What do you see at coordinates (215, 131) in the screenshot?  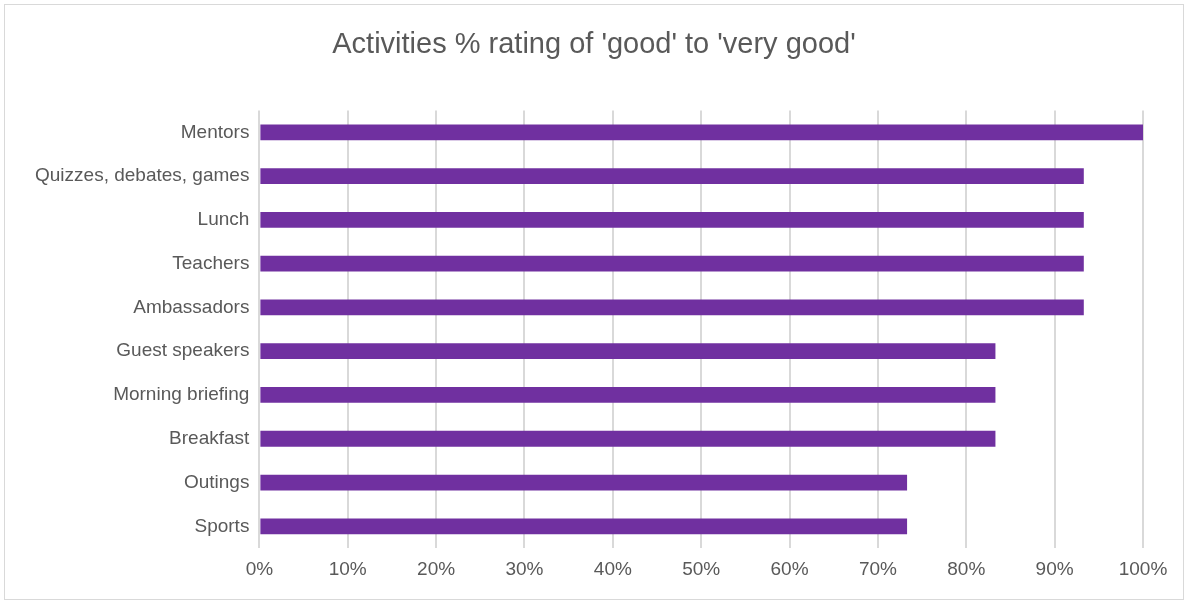 I see `y-tick-label: Mentors` at bounding box center [215, 131].